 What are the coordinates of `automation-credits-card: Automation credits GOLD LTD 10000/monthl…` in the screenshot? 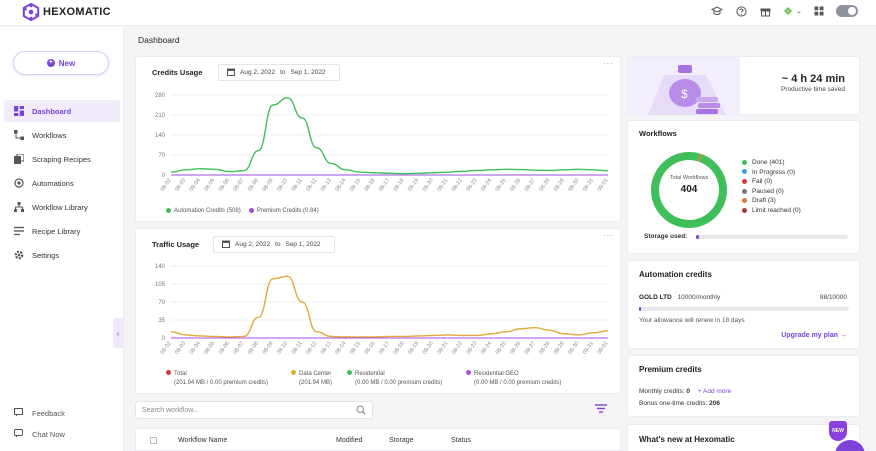 It's located at (743, 304).